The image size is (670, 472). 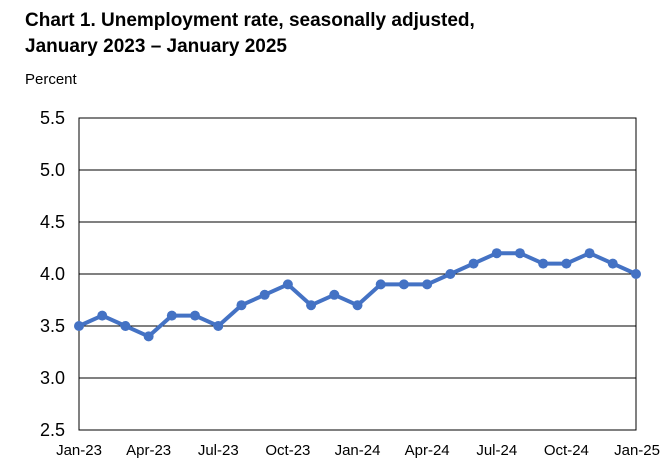 I want to click on y-tick-labels: 2.5 3.0 3.5 4.0 4.5 5.0 5.5, so click(x=52, y=274).